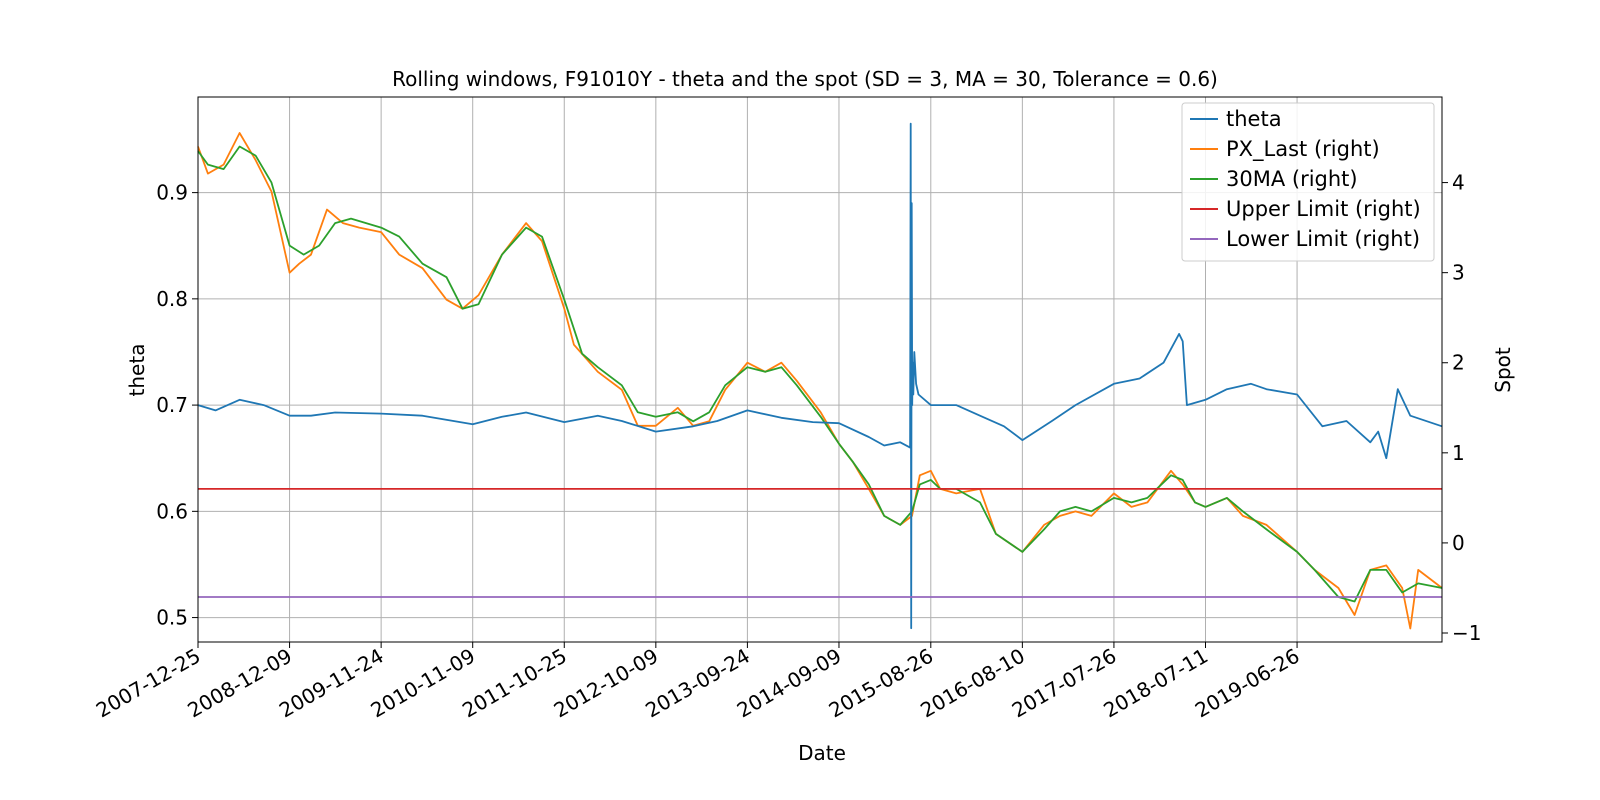 The width and height of the screenshot is (1600, 800). Describe the element at coordinates (1458, 363) in the screenshot. I see `y-right-tick-label: 2` at that location.